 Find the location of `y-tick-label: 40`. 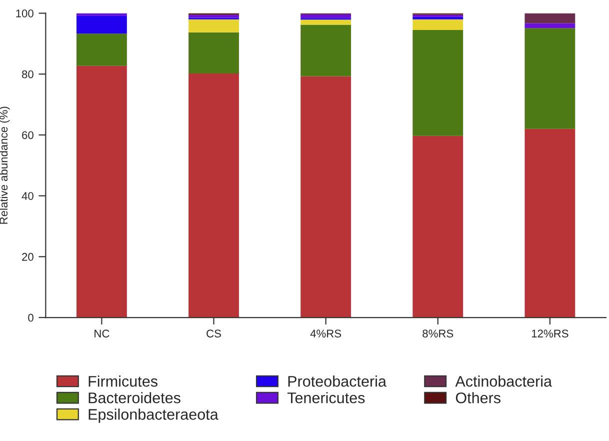

y-tick-label: 40 is located at coordinates (28, 196).